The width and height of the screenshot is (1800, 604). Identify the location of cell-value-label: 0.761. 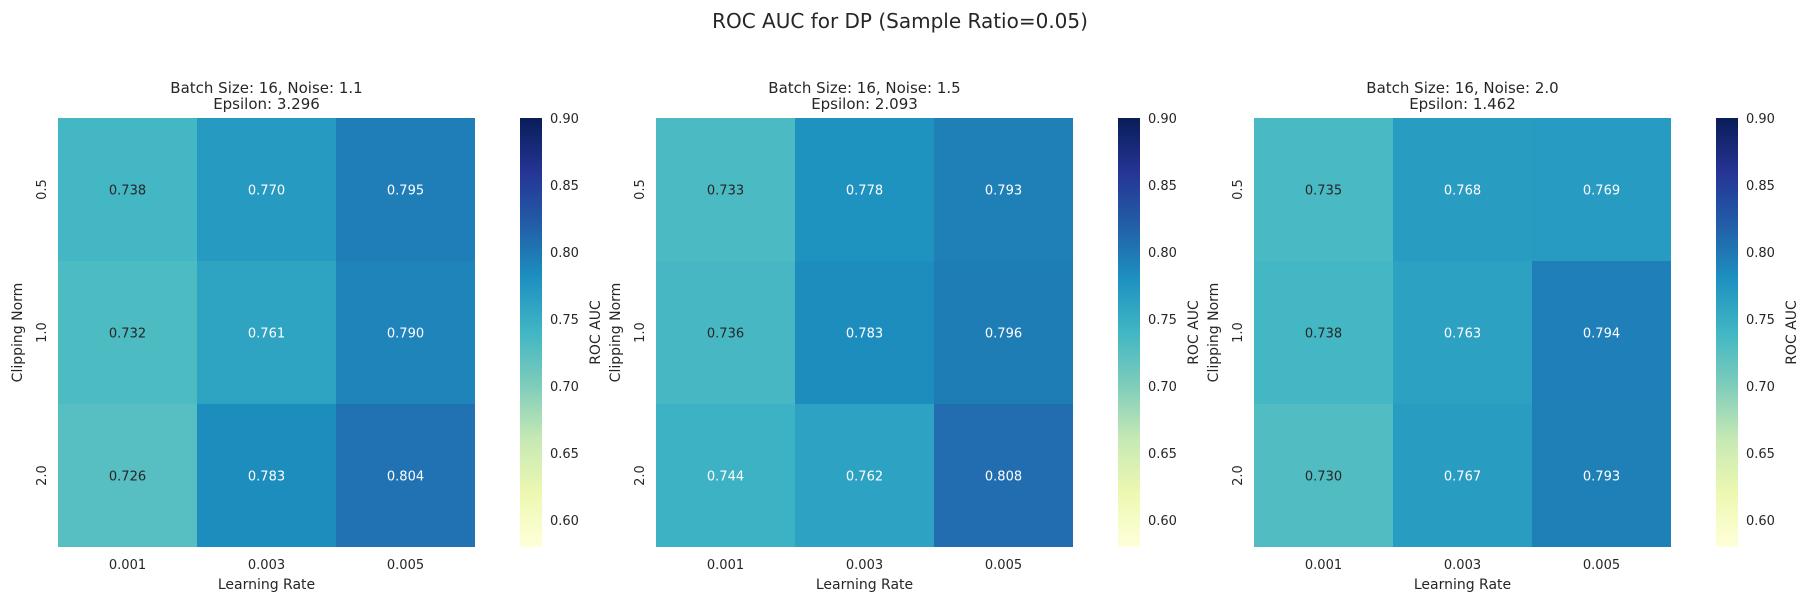
(266, 334).